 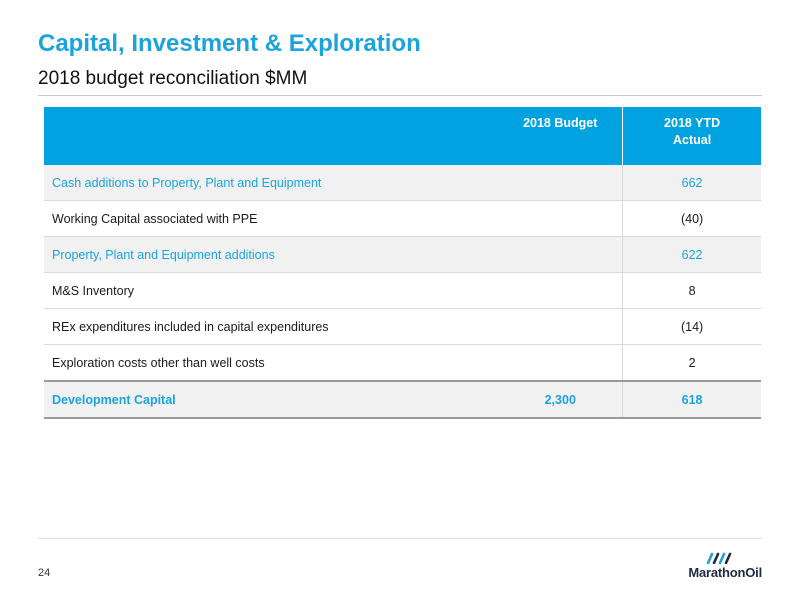 I want to click on row-label: M&S Inventory, so click(x=271, y=290).